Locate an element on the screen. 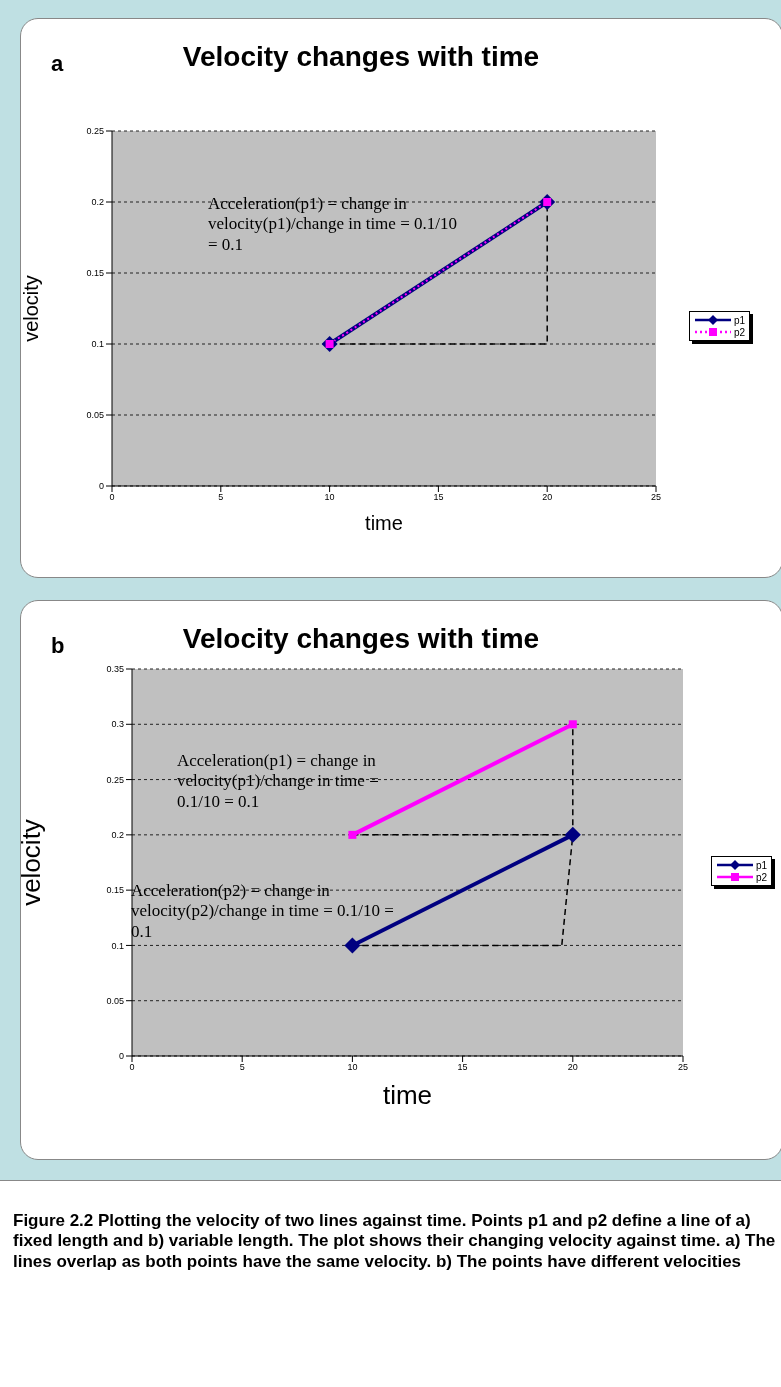  text: b is located at coordinates (58, 646).